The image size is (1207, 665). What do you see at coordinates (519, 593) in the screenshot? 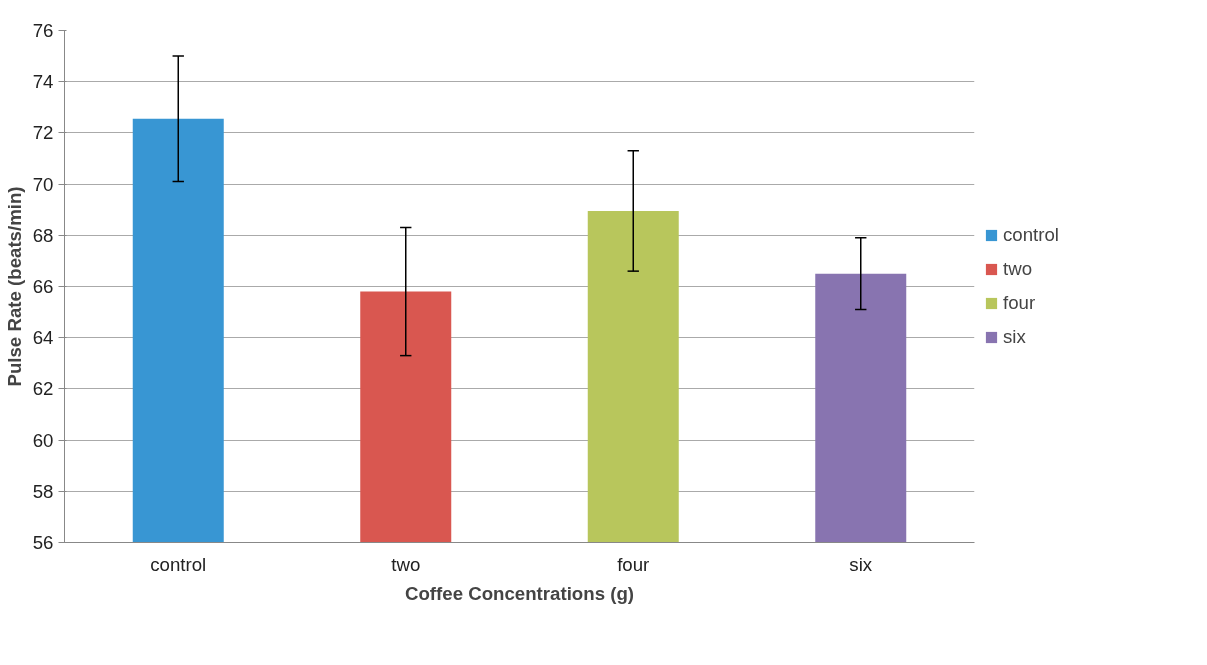
I see `x-axis-title: Coffee Concentrations (g)` at bounding box center [519, 593].